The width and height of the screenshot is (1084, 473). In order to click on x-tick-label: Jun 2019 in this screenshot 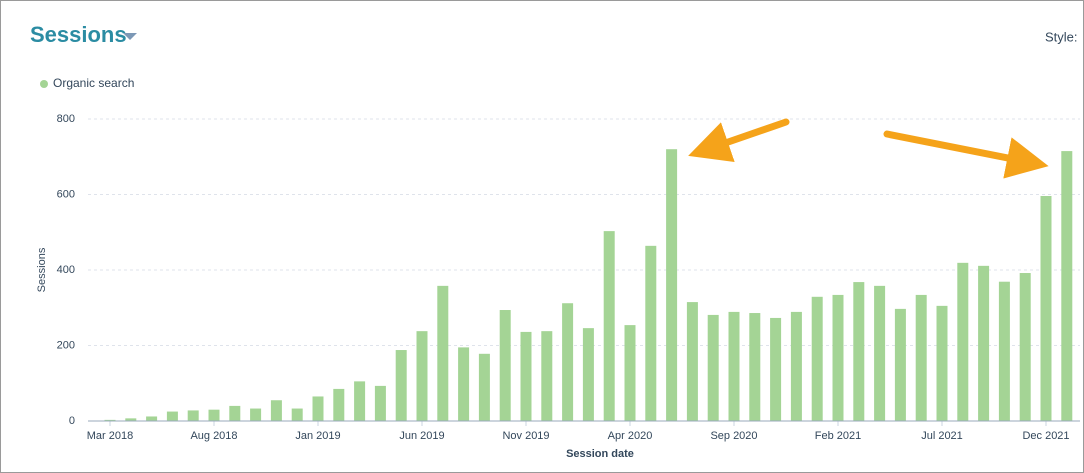, I will do `click(421, 436)`.